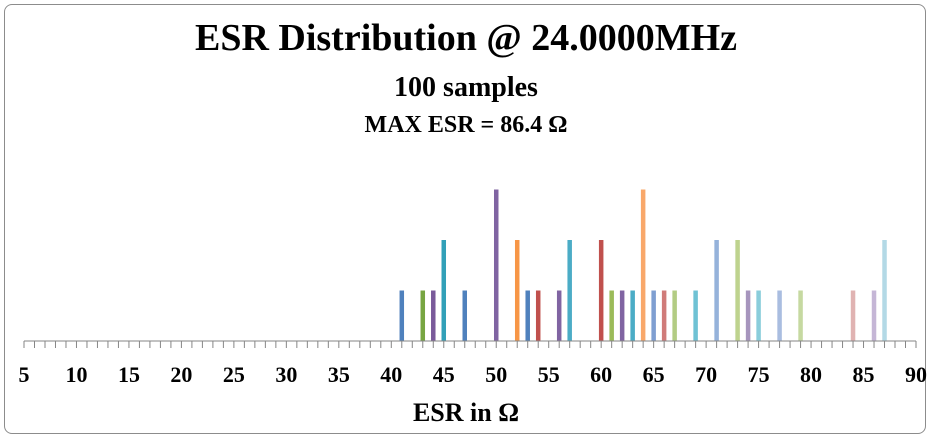  Describe the element at coordinates (601, 374) in the screenshot. I see `x-tick-label-60: 60` at that location.